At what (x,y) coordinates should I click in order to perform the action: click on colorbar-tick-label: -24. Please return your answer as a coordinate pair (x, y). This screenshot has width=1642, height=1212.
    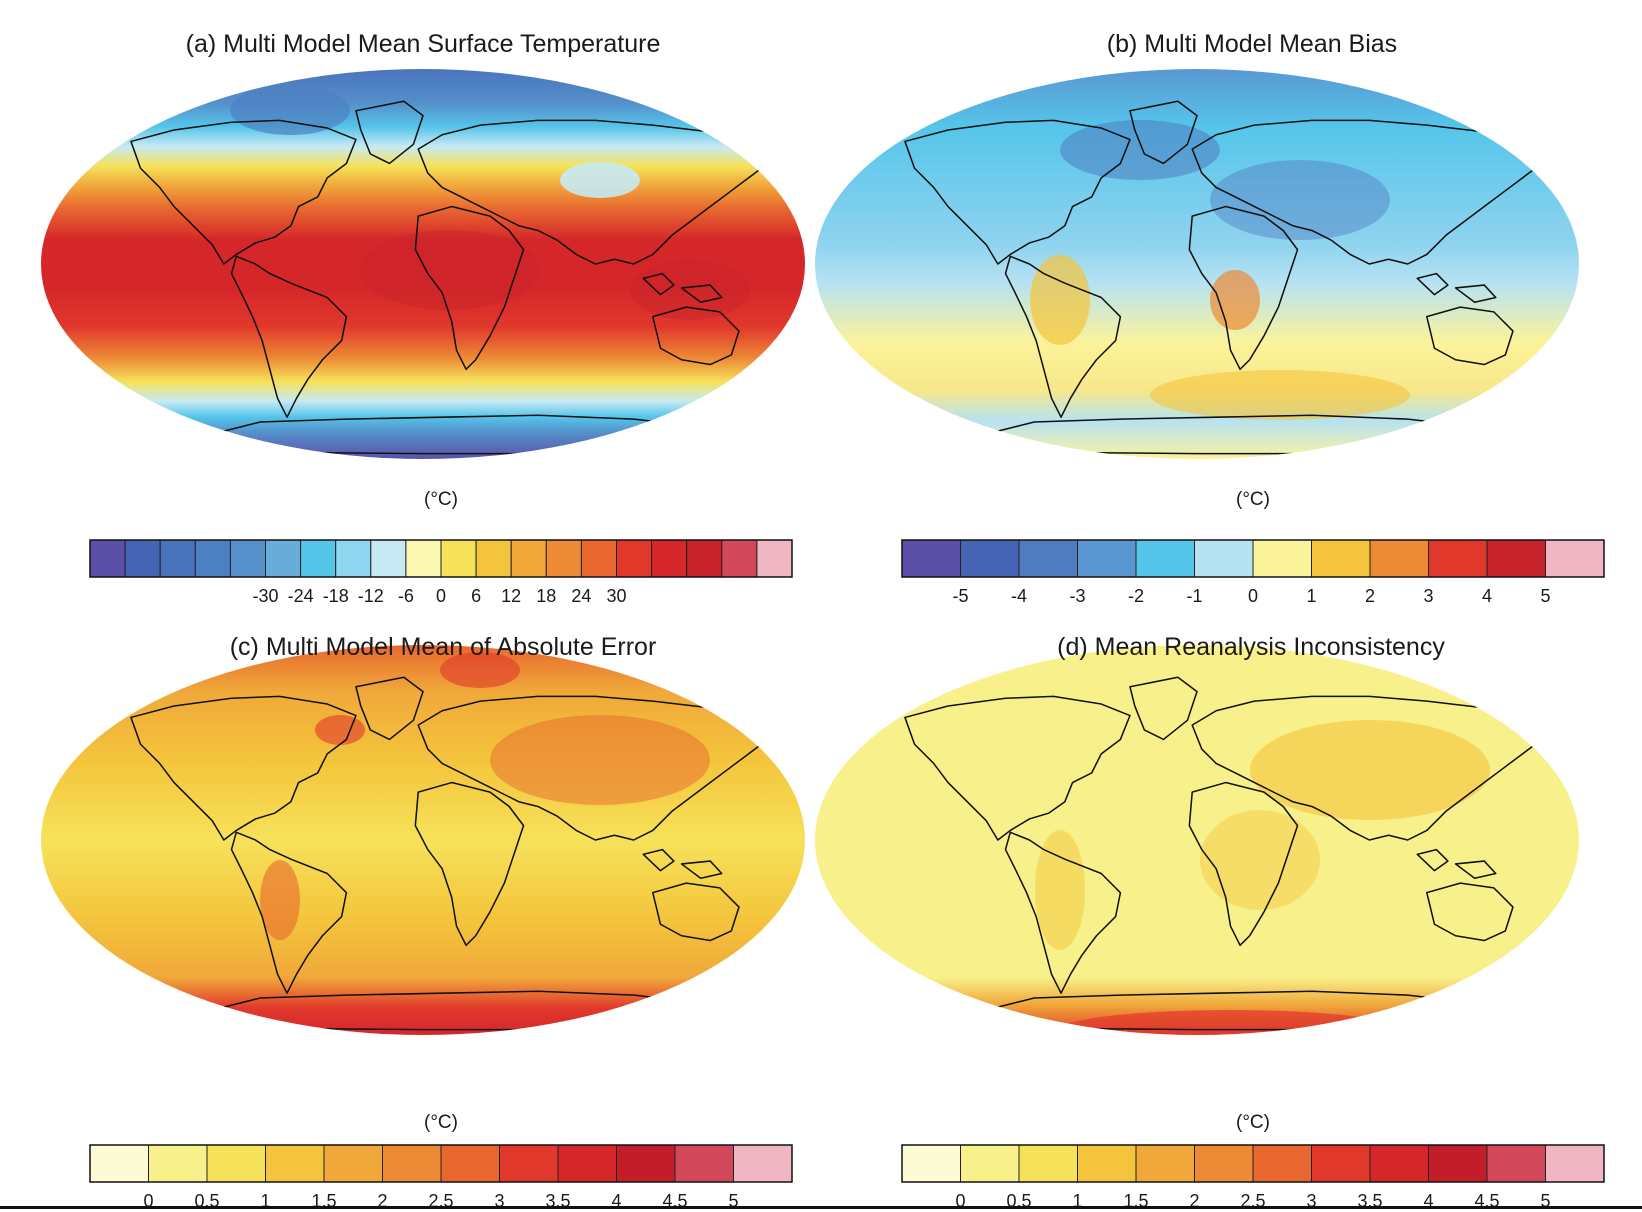
    Looking at the image, I should click on (301, 596).